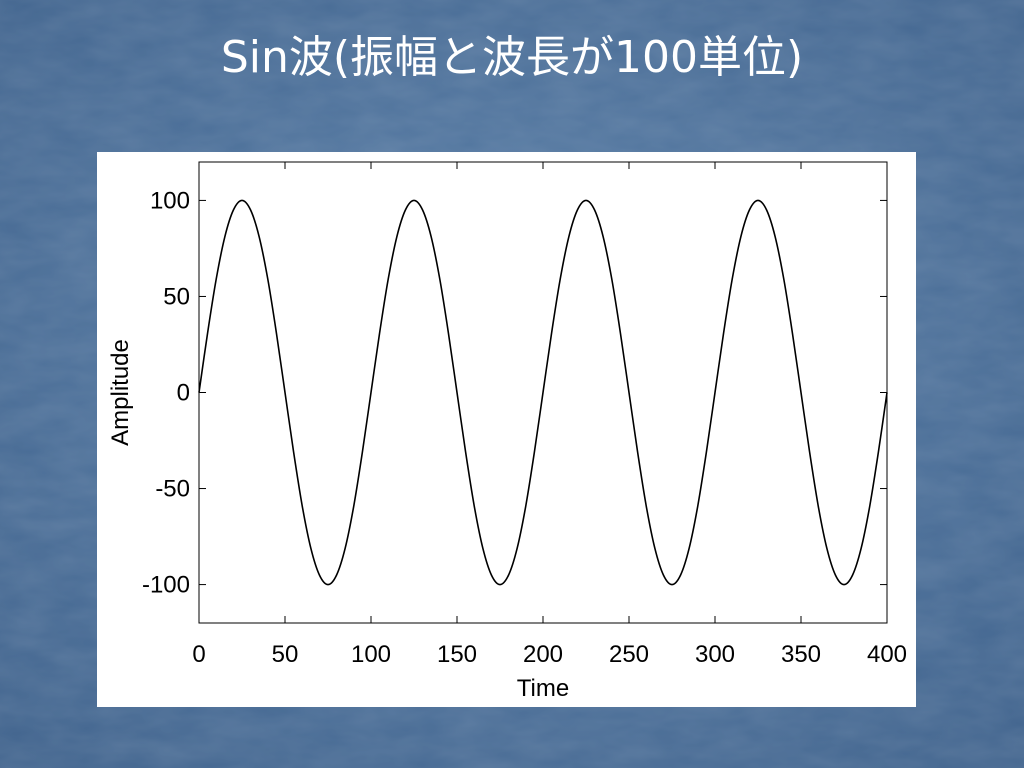 This screenshot has height=768, width=1024. I want to click on x-tick-label: 350, so click(801, 654).